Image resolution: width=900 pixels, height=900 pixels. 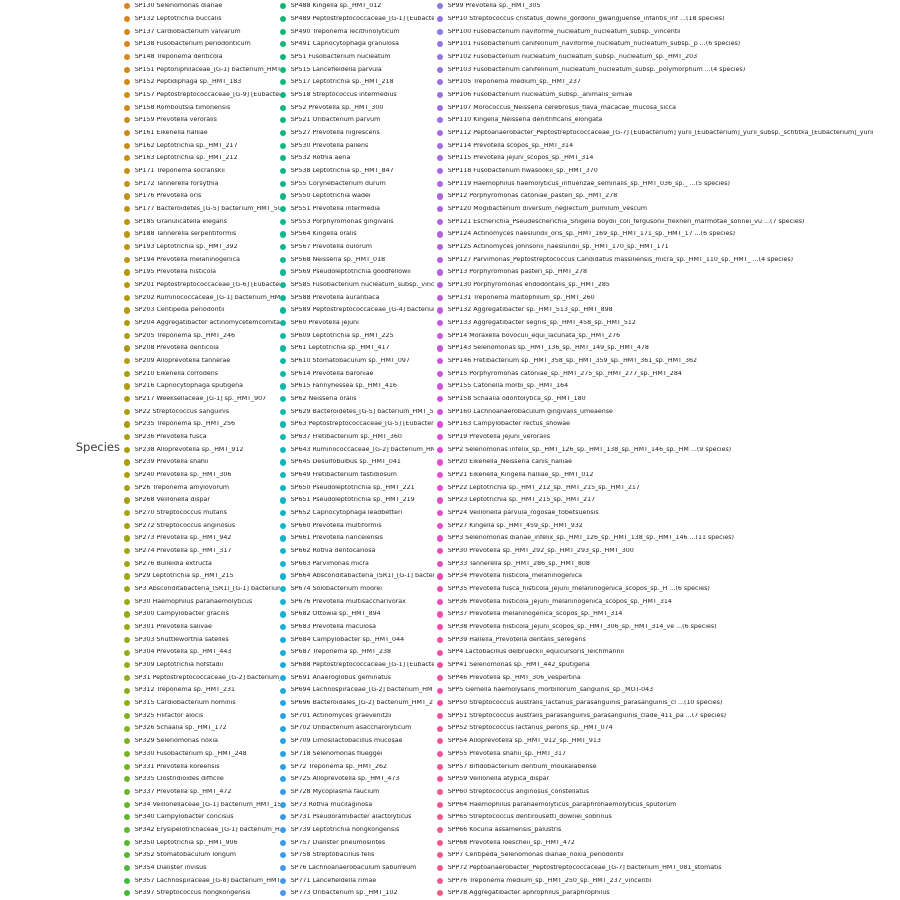 What do you see at coordinates (188, 82) in the screenshot?
I see `legend-item-label: SP152 Peptidiphaga sp._HMT_183` at bounding box center [188, 82].